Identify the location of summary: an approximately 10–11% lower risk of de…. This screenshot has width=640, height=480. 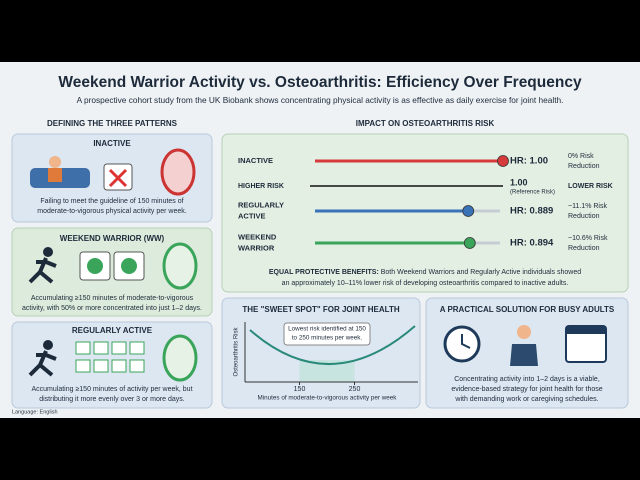
(425, 283).